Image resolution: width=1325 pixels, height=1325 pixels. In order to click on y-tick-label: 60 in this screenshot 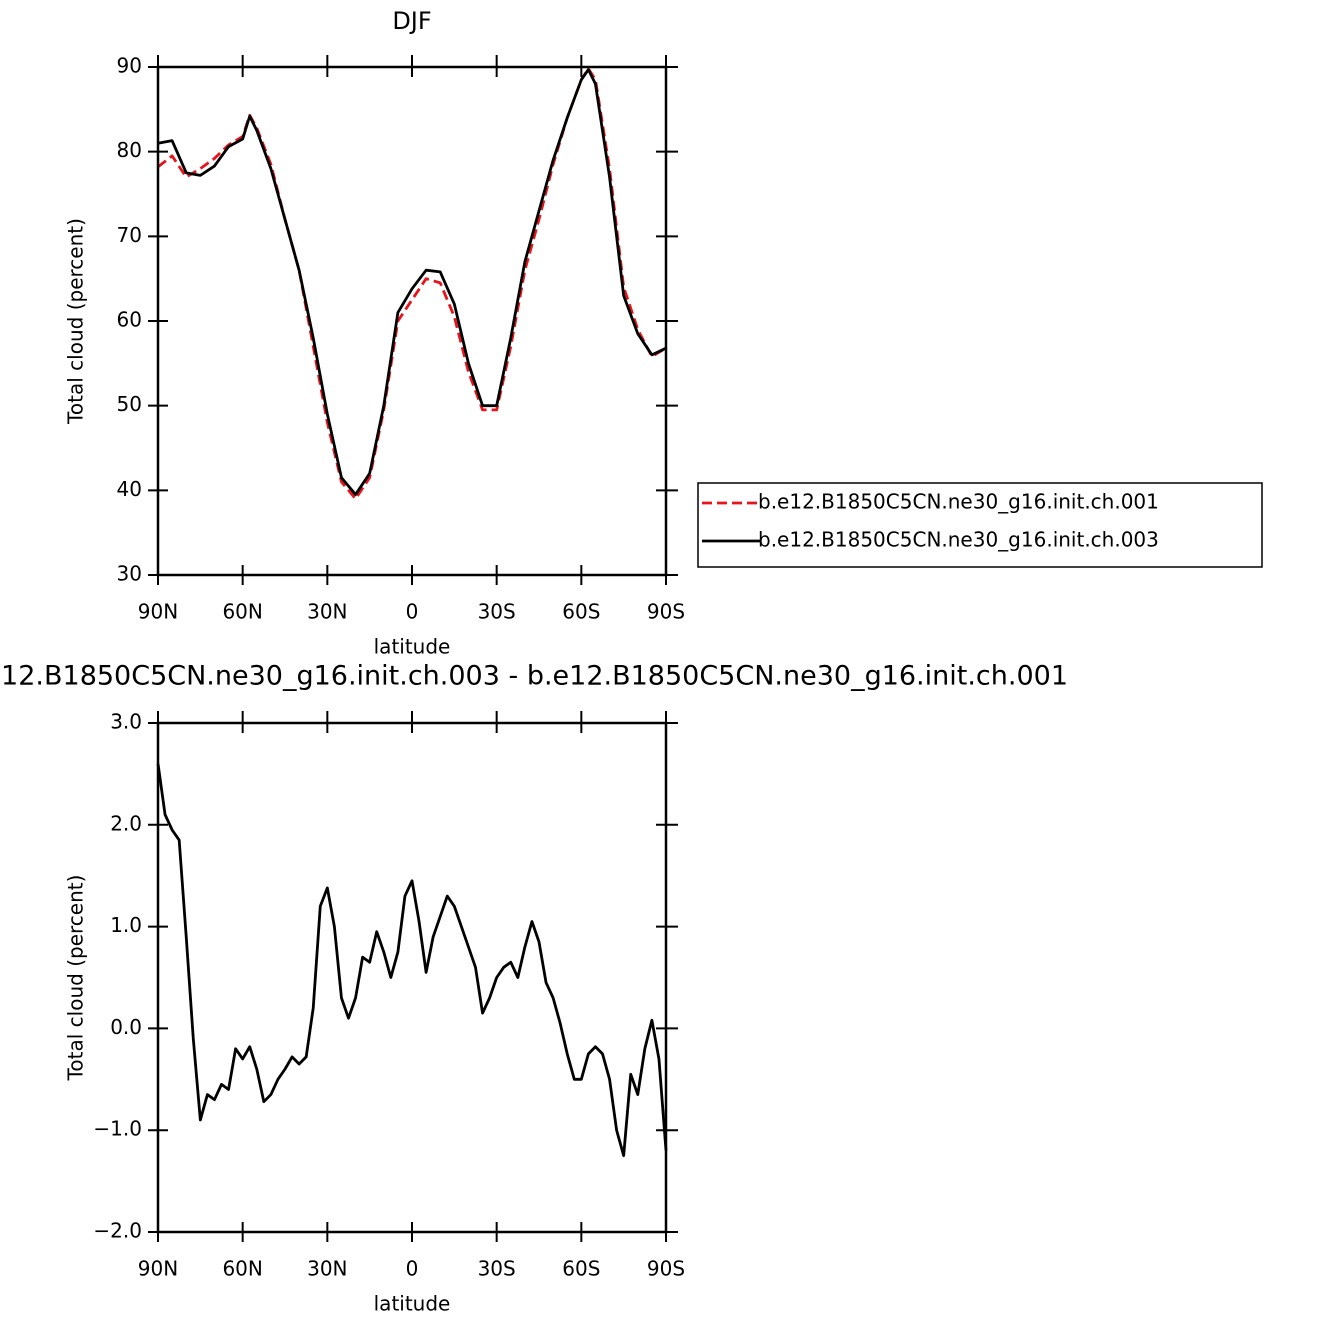, I will do `click(129, 320)`.